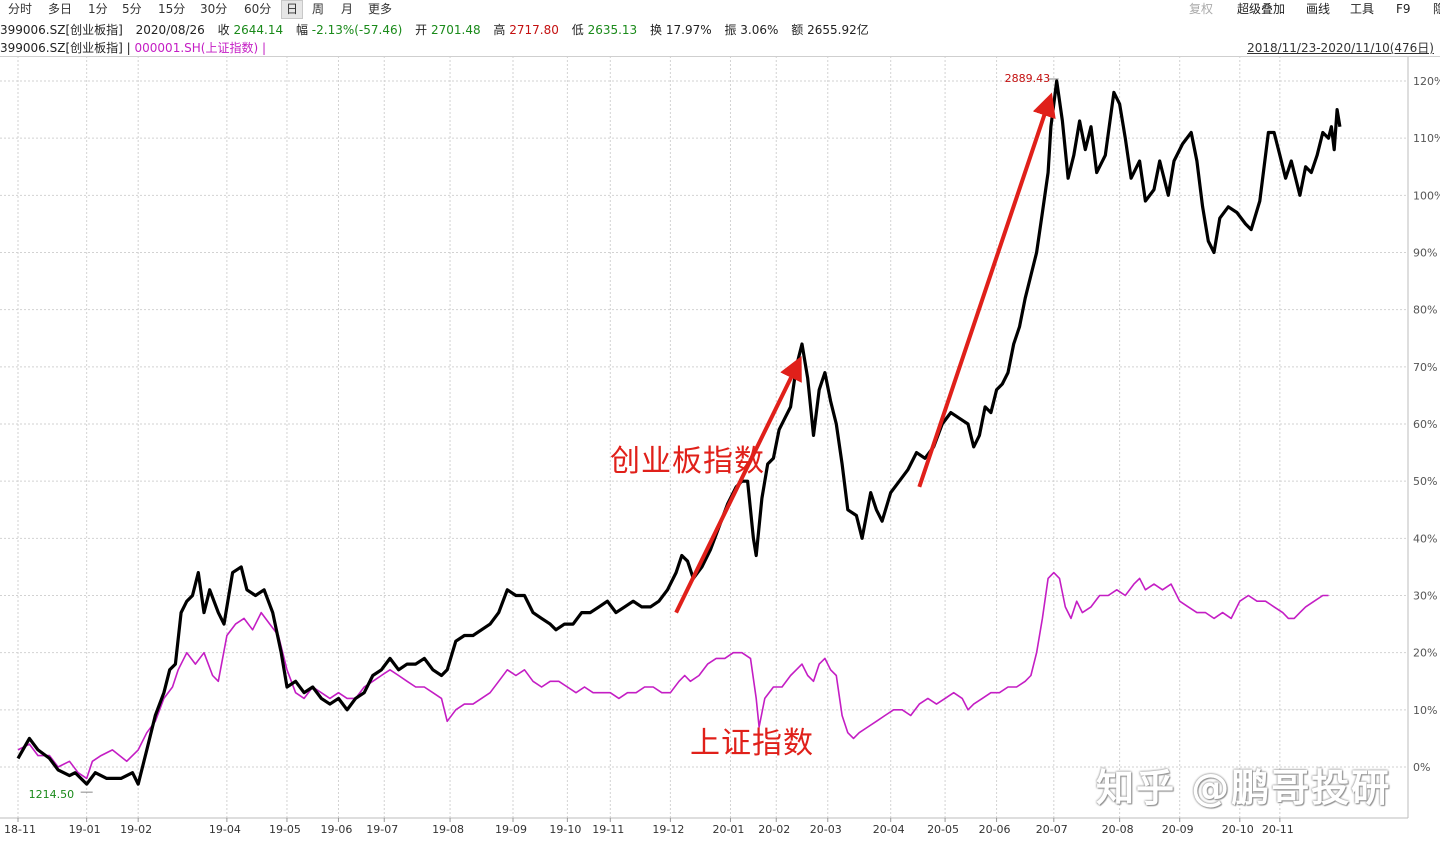 This screenshot has width=1440, height=841. What do you see at coordinates (65, 48) in the screenshot?
I see `legend-main-series: 399006.SZ[创业板指] |` at bounding box center [65, 48].